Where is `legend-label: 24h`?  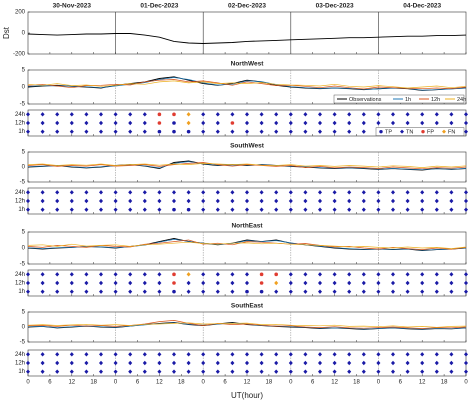 legend-label: 24h is located at coordinates (461, 100).